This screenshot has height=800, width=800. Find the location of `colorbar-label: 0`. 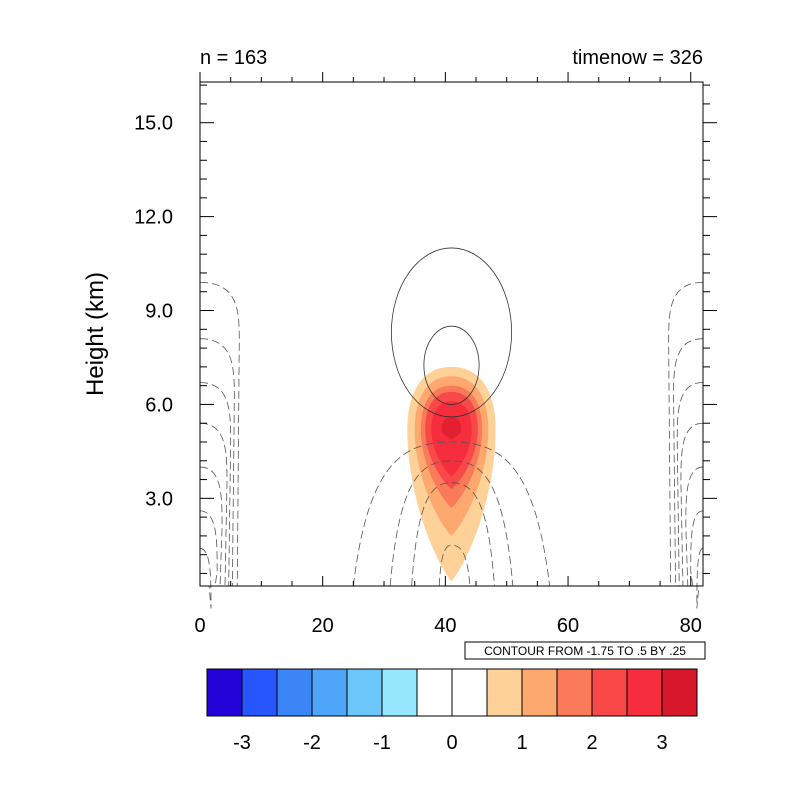

colorbar-label: 0 is located at coordinates (451, 743).